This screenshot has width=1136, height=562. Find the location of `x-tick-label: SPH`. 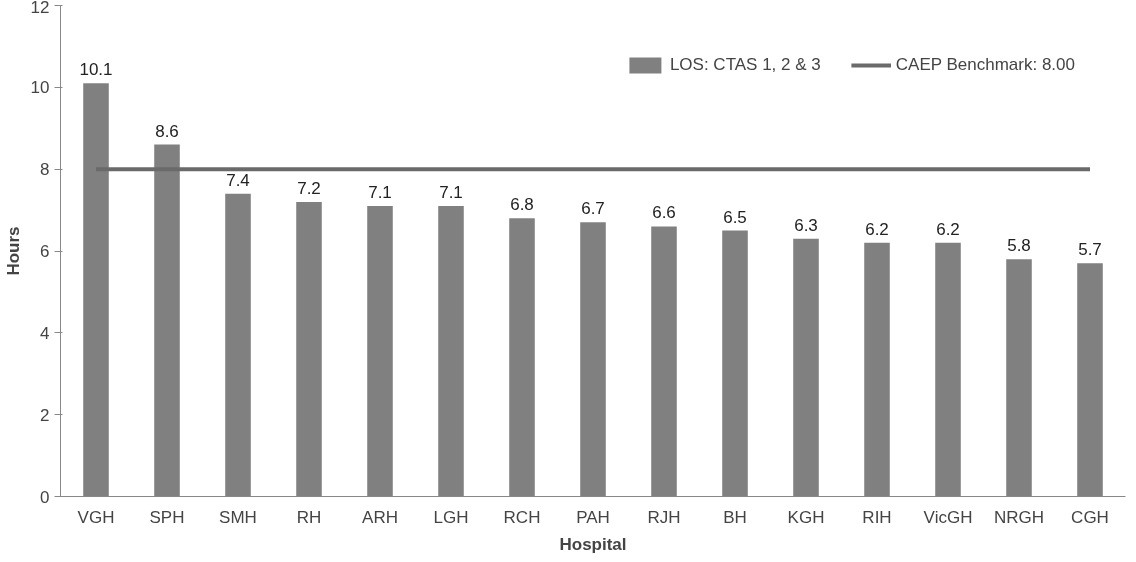

x-tick-label: SPH is located at coordinates (167, 517).